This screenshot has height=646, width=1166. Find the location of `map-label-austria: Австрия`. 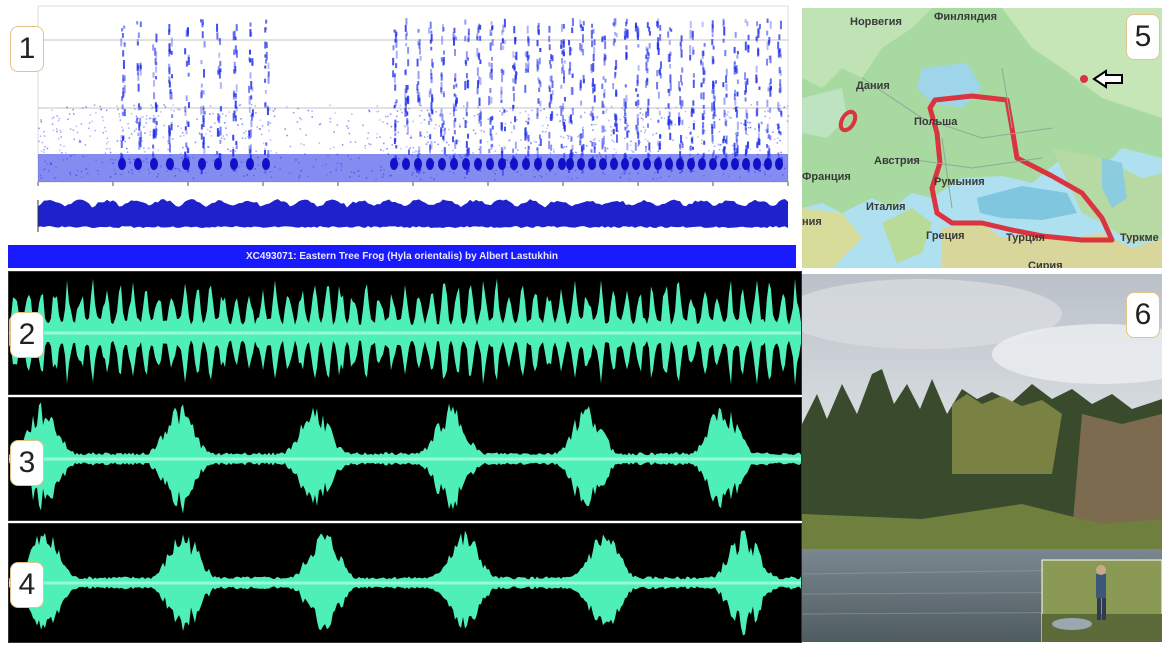

map-label-austria: Австрия is located at coordinates (897, 161).